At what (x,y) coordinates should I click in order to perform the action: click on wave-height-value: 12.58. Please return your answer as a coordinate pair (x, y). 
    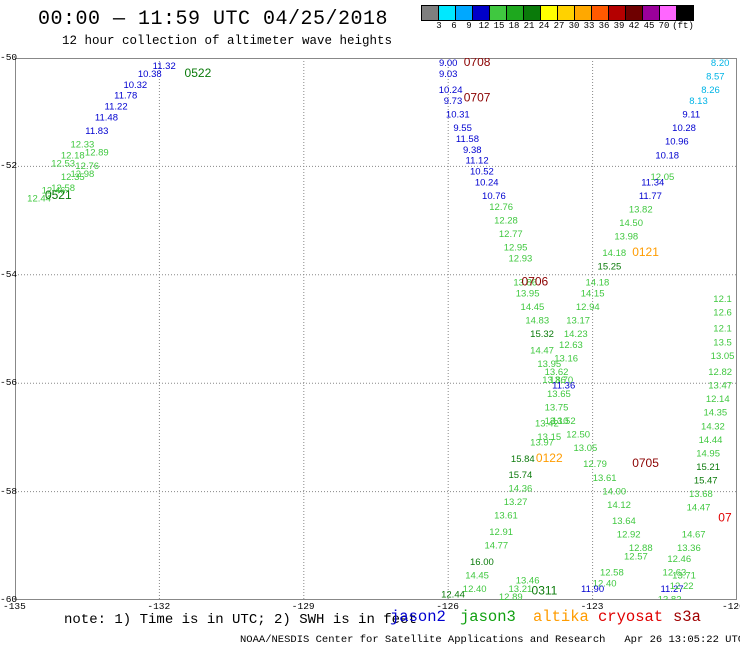
    Looking at the image, I should click on (612, 573).